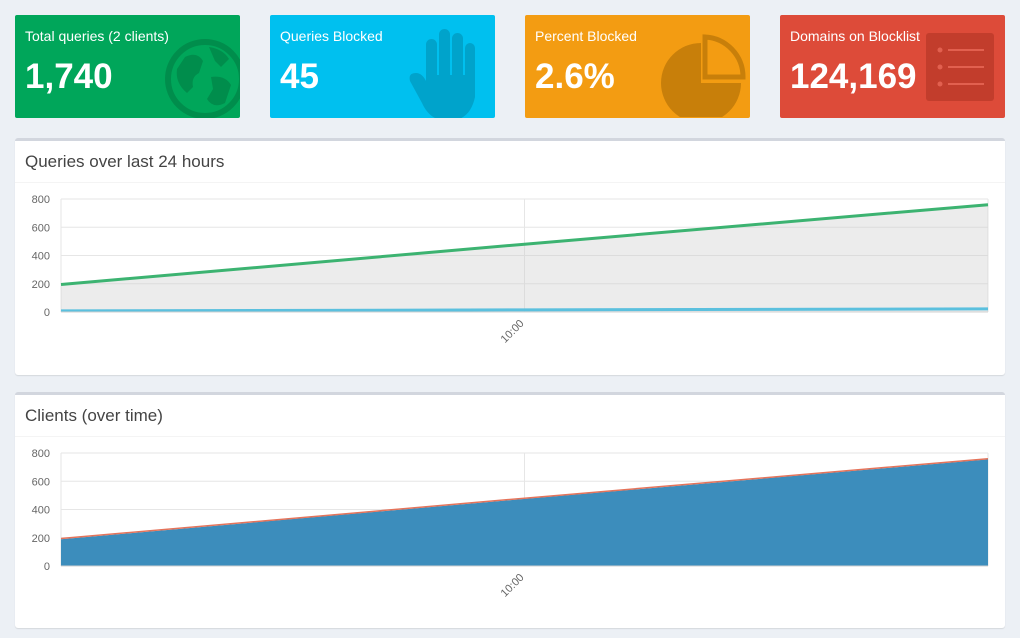  I want to click on queries-blocked-value: 45, so click(299, 76).